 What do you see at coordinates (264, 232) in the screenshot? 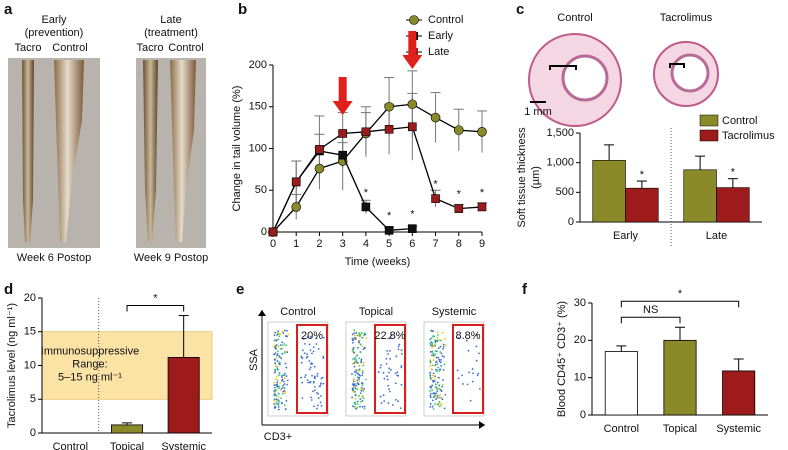
I see `y-tick-label: 0` at bounding box center [264, 232].